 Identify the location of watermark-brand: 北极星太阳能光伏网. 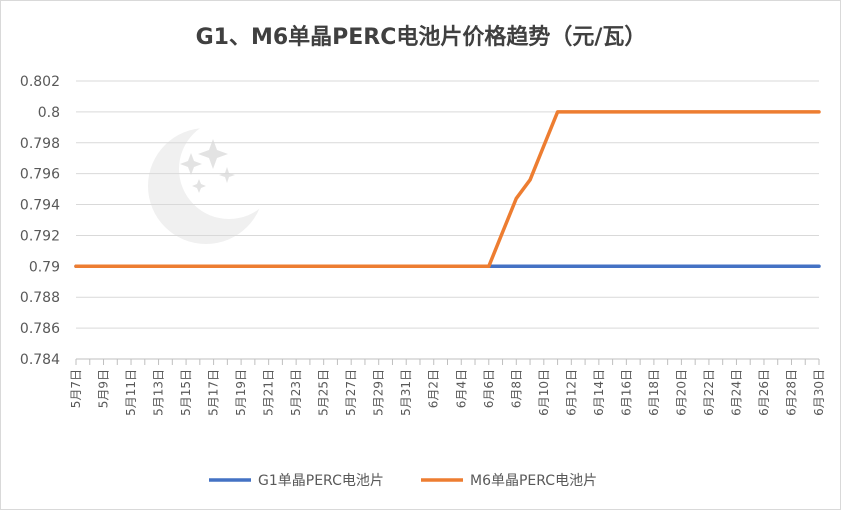
(528, 187).